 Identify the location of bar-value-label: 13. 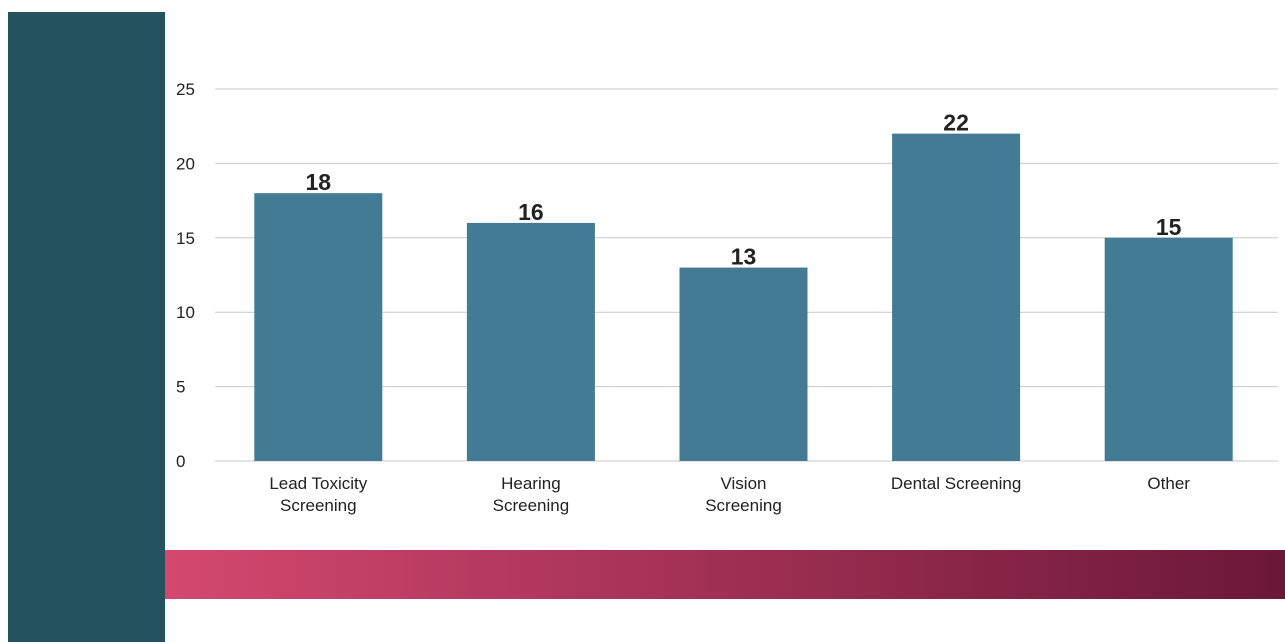
(744, 257).